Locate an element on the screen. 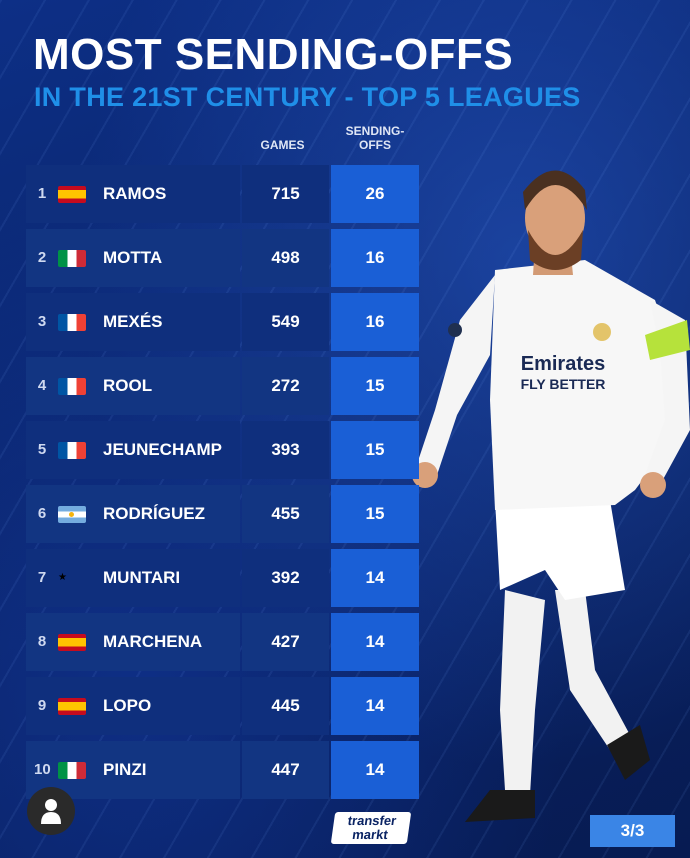 The height and width of the screenshot is (858, 690). rank-number: 5 is located at coordinates (42, 449).